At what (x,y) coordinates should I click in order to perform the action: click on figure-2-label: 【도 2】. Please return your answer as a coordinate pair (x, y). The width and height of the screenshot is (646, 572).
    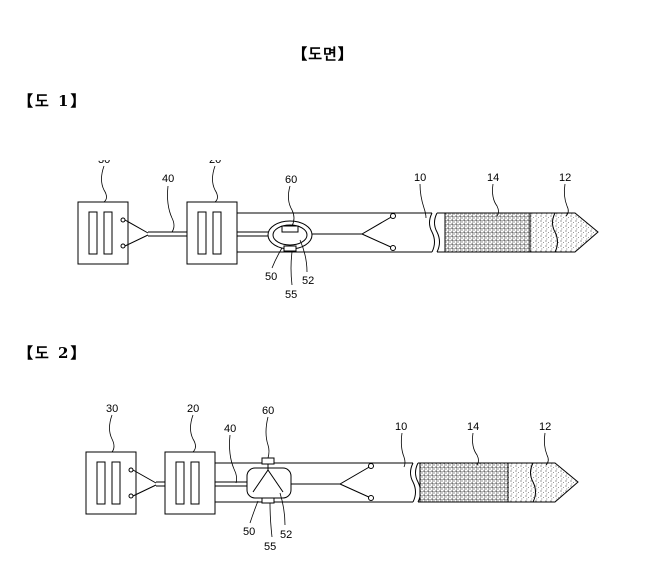
    Looking at the image, I should click on (53, 353).